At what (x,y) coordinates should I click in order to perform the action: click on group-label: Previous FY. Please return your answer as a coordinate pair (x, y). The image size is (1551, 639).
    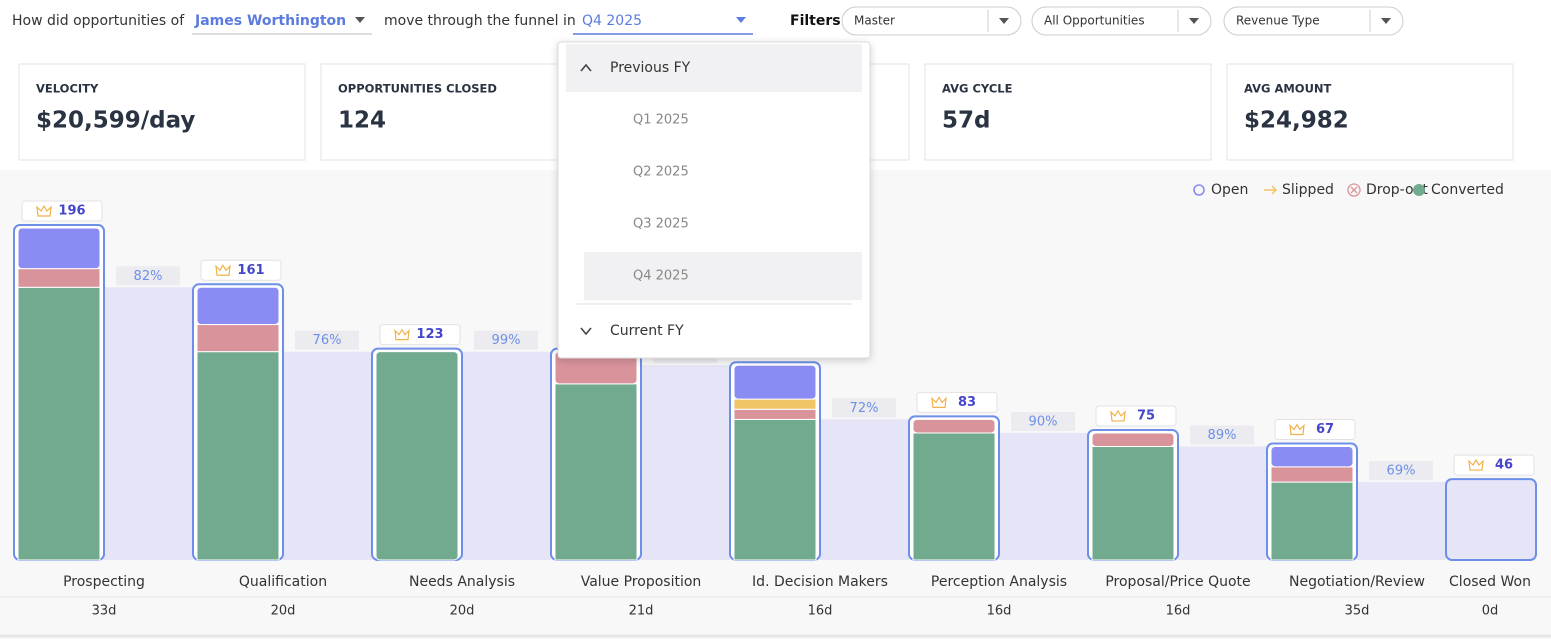
    Looking at the image, I should click on (650, 68).